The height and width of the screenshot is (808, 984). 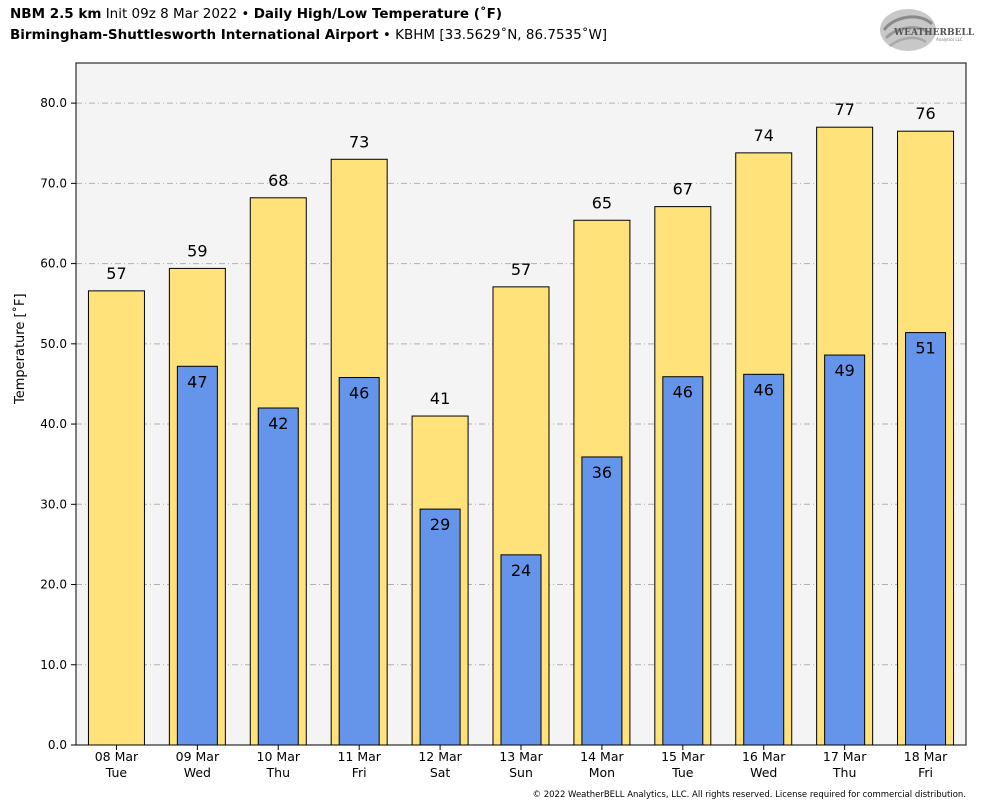 What do you see at coordinates (197, 250) in the screenshot?
I see `high-temp-label: 59` at bounding box center [197, 250].